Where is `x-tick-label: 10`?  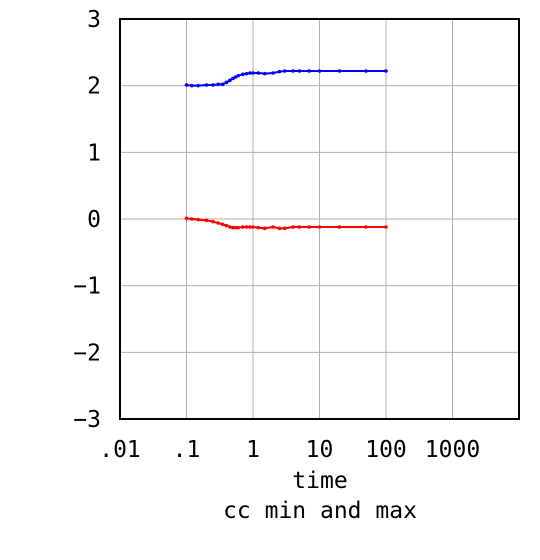 x-tick-label: 10 is located at coordinates (320, 450).